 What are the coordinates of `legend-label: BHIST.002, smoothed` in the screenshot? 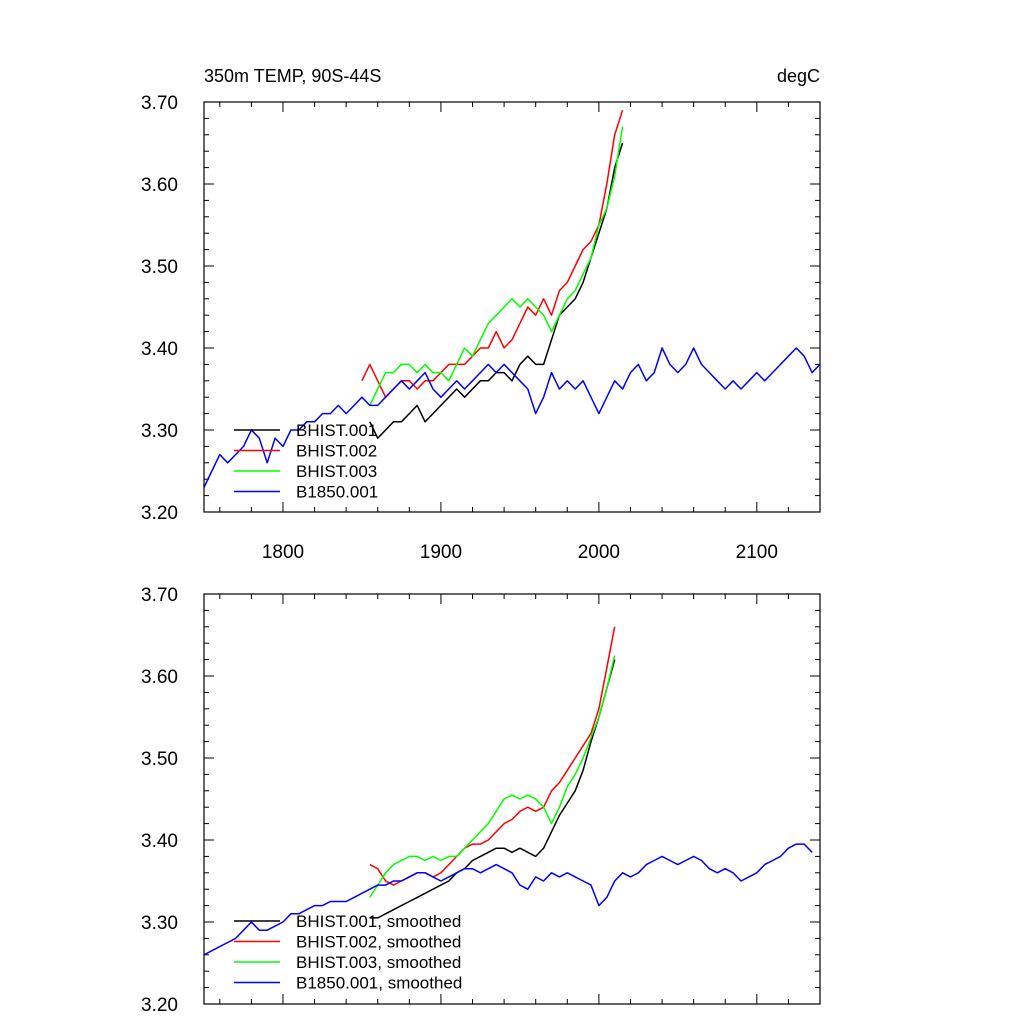 It's located at (378, 942).